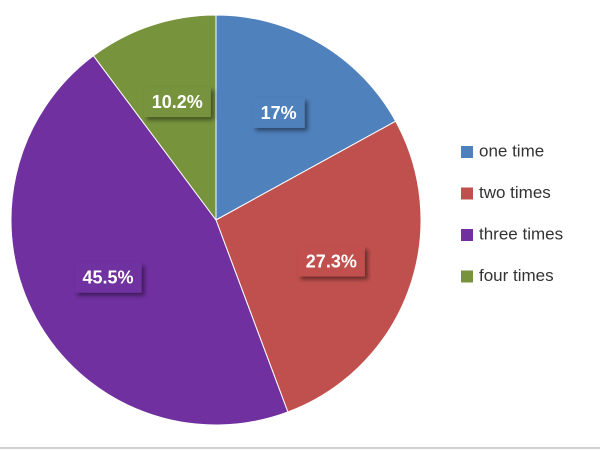  I want to click on legend-label: three times, so click(521, 233).